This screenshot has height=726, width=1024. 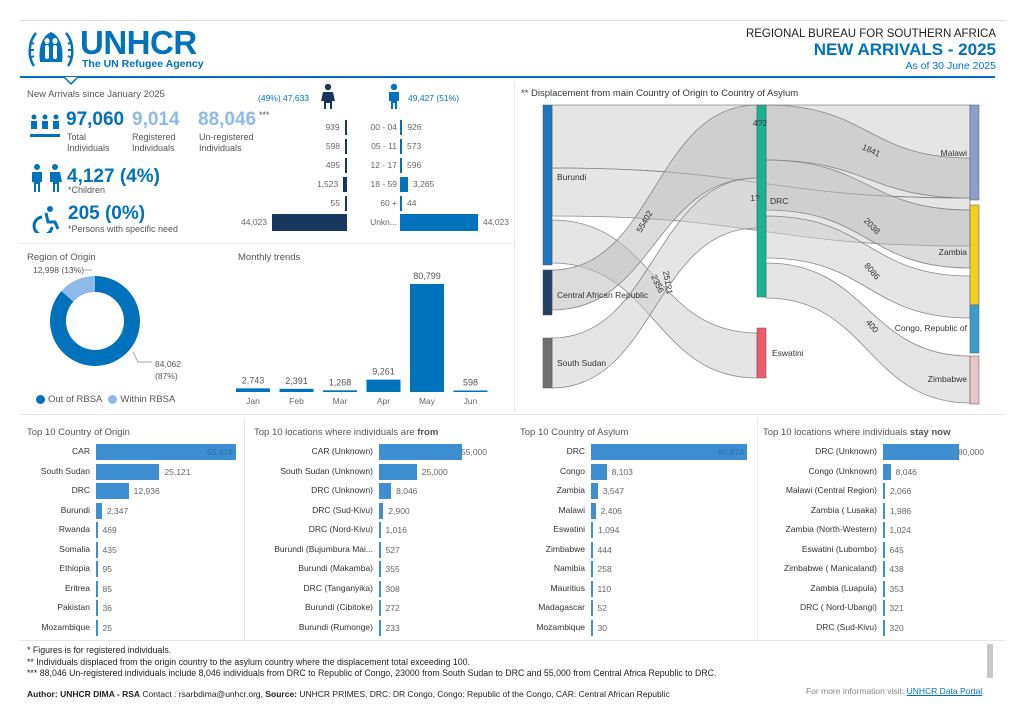 What do you see at coordinates (572, 470) in the screenshot?
I see `bar-label: Congo` at bounding box center [572, 470].